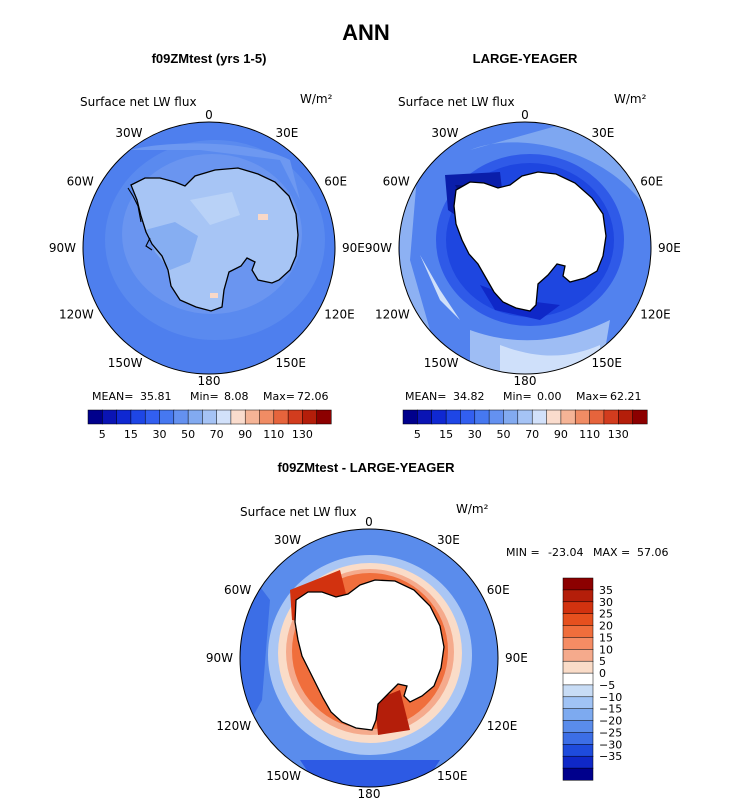  I want to click on panel-3-title: f09ZMtest - LARGE-YEAGER, so click(367, 467).